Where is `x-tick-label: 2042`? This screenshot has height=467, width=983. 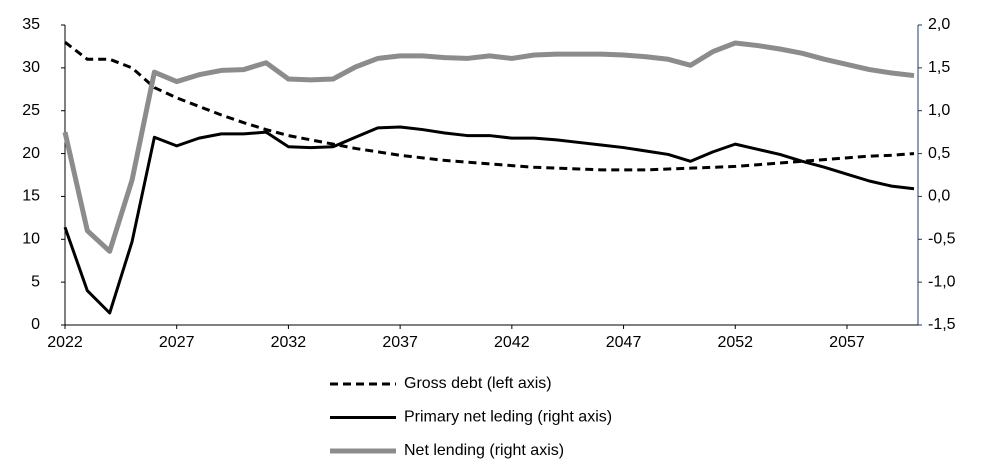
x-tick-label: 2042 is located at coordinates (512, 342).